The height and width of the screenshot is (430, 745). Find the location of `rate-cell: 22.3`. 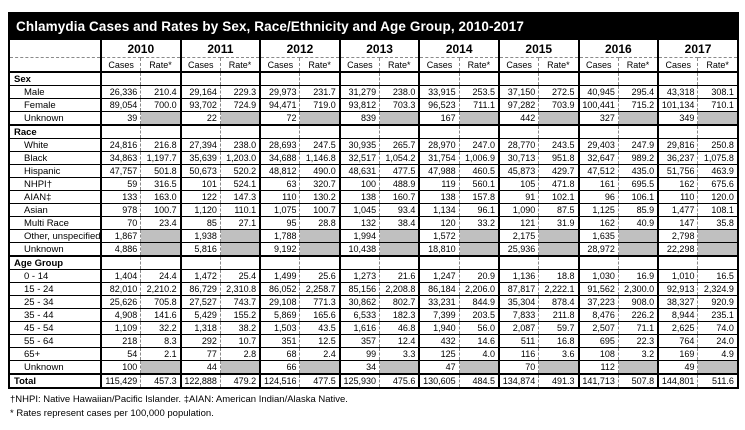

rate-cell: 22.3 is located at coordinates (638, 341).